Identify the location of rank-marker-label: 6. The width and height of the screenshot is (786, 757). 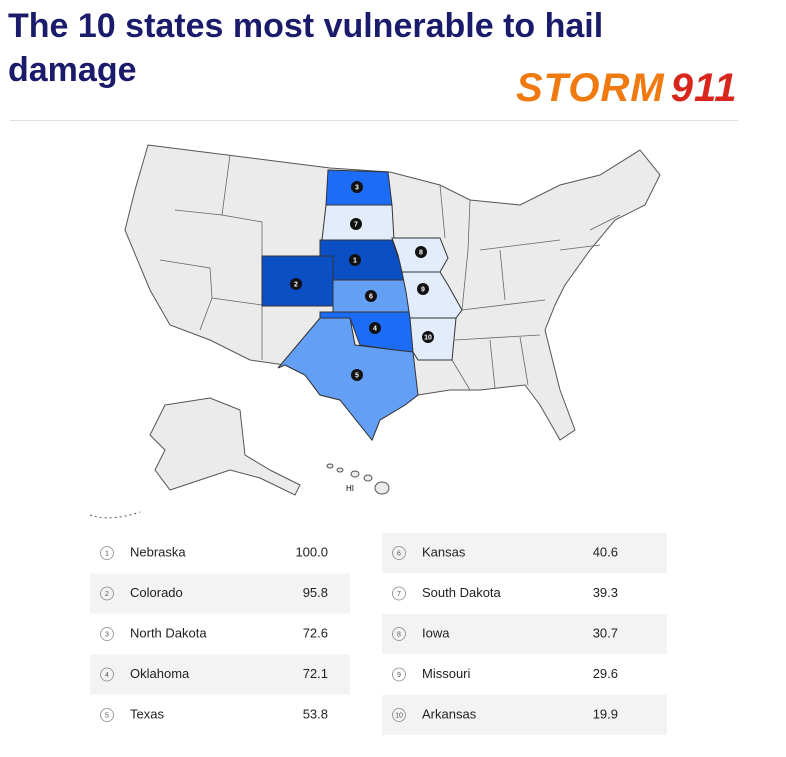
(371, 296).